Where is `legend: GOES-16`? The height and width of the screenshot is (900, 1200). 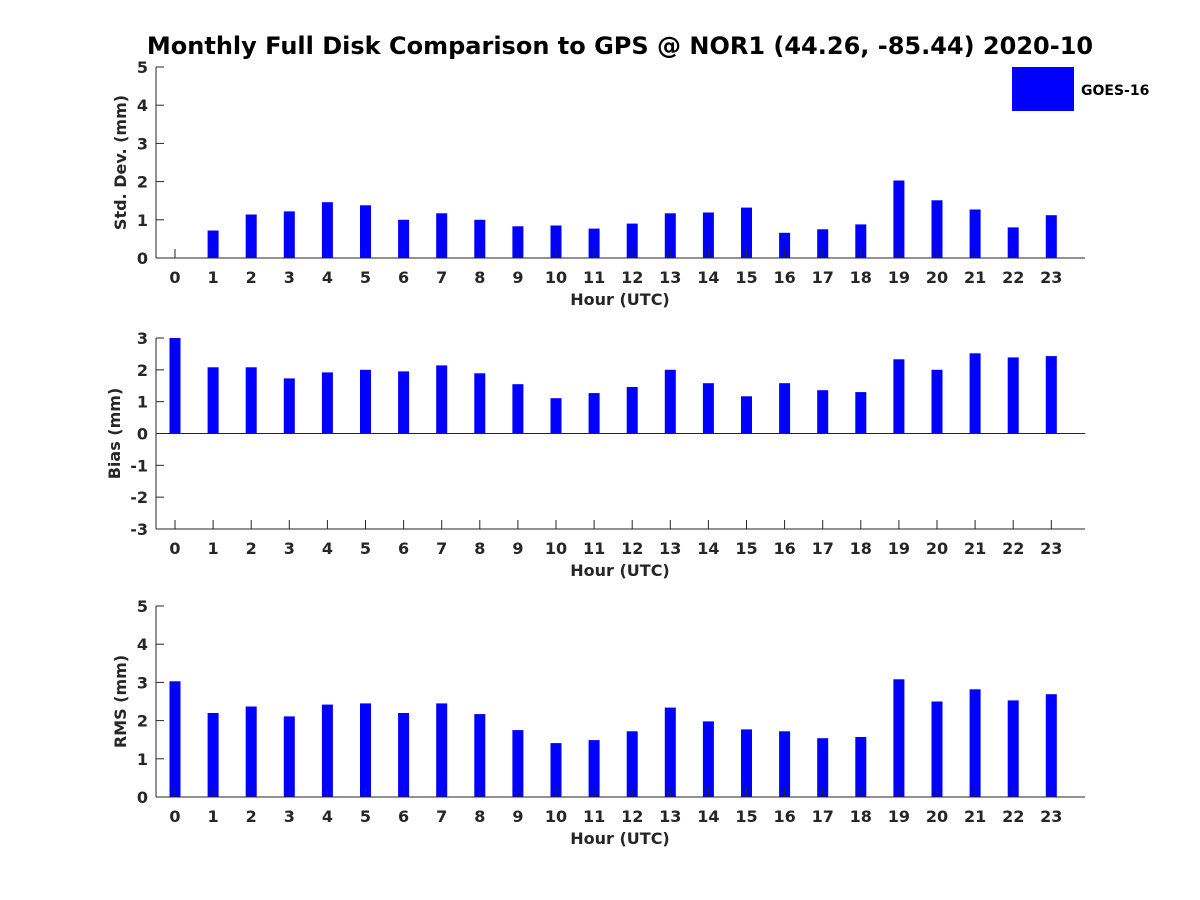 legend: GOES-16 is located at coordinates (1080, 89).